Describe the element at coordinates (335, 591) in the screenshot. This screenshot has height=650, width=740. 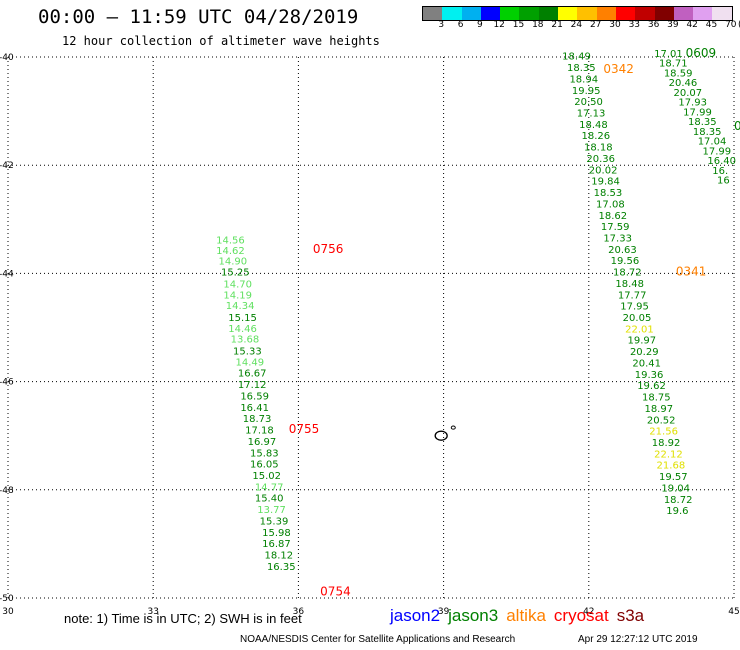
I see `pass-time-label: 0754` at that location.